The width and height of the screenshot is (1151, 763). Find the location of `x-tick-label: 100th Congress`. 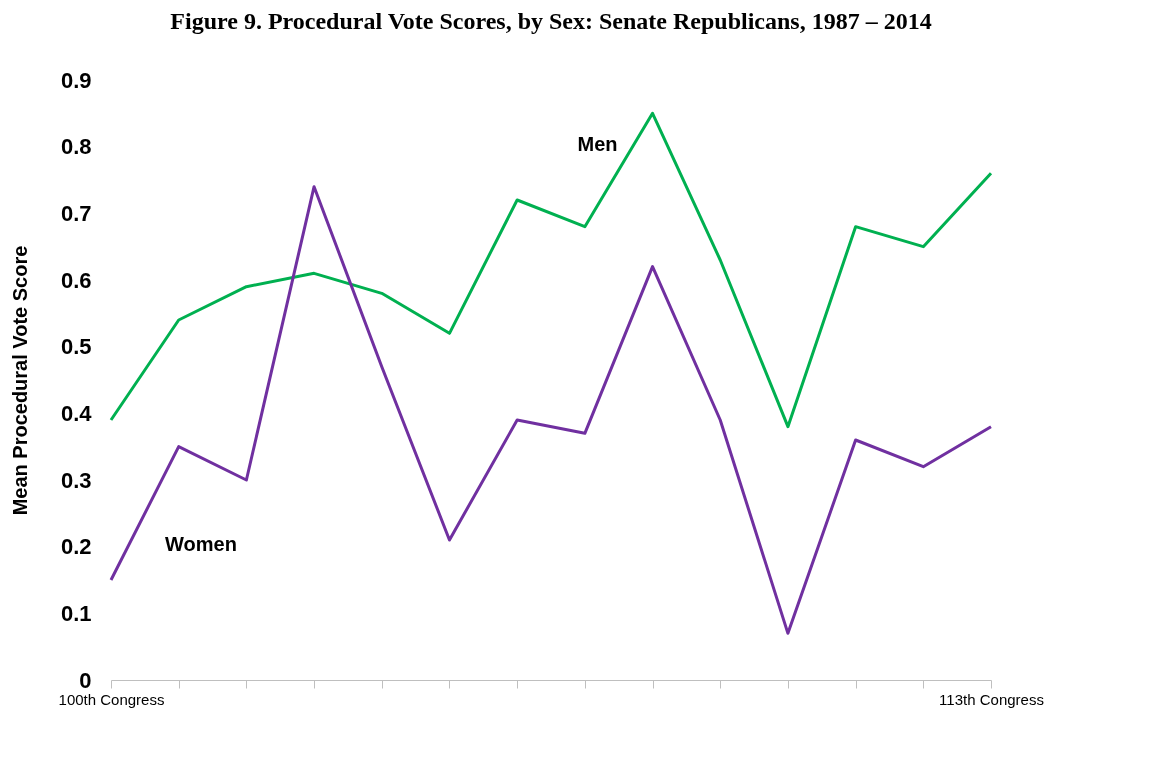

x-tick-label: 100th Congress is located at coordinates (111, 699).